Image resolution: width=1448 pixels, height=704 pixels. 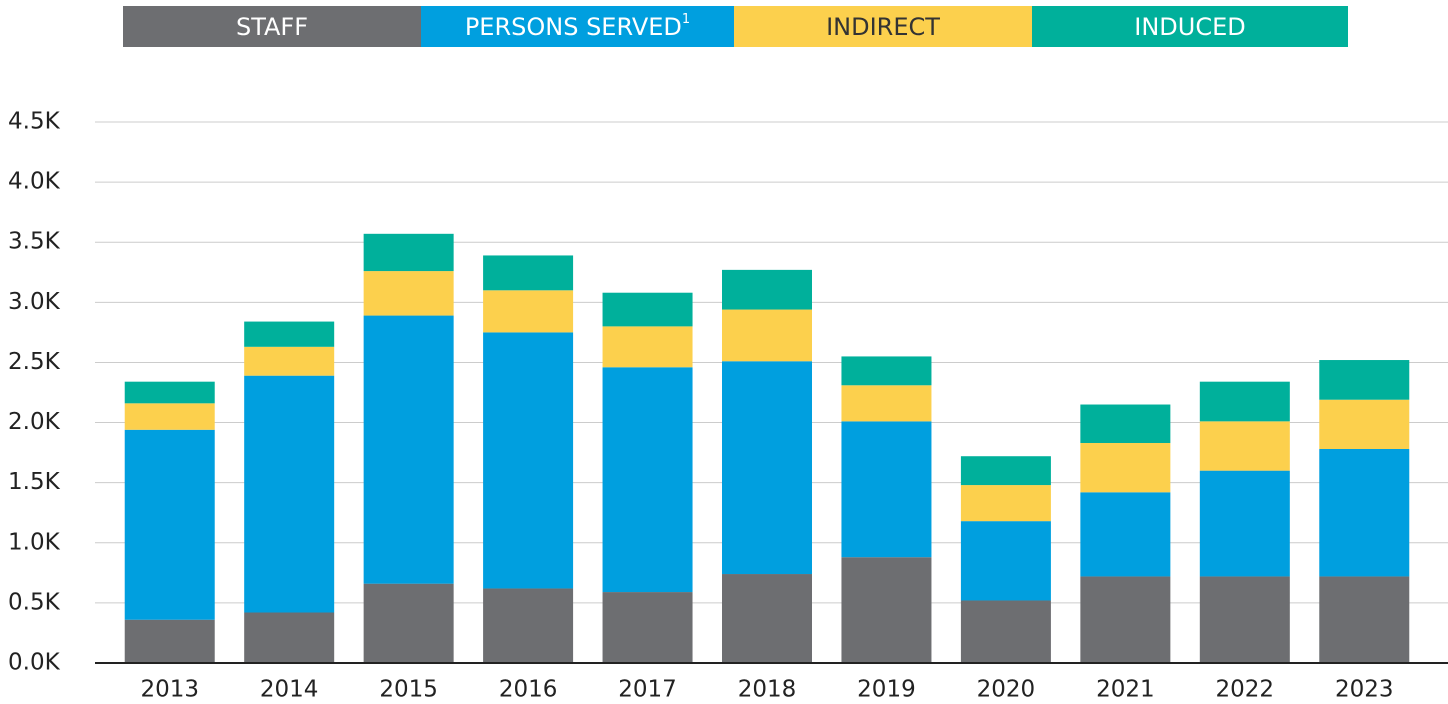 I want to click on legend-text: INDIRECT, so click(x=883, y=27).